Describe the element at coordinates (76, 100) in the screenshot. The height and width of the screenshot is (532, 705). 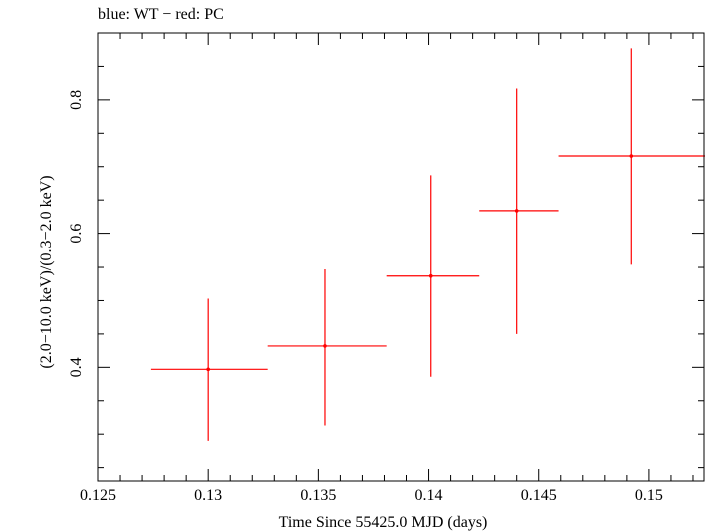
I see `y-tick-label: 0.8` at that location.